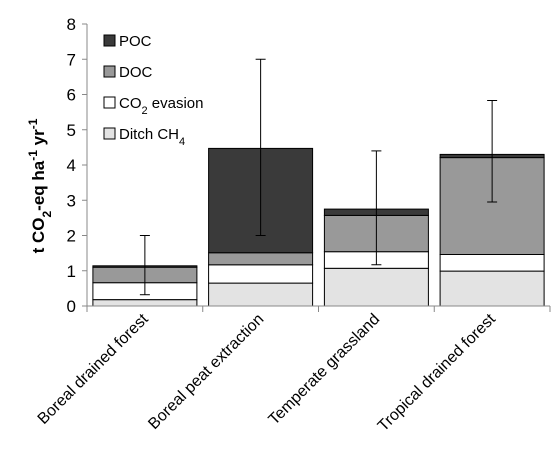 The image size is (553, 468). Describe the element at coordinates (71, 130) in the screenshot. I see `y-tick-label-5: 5` at that location.